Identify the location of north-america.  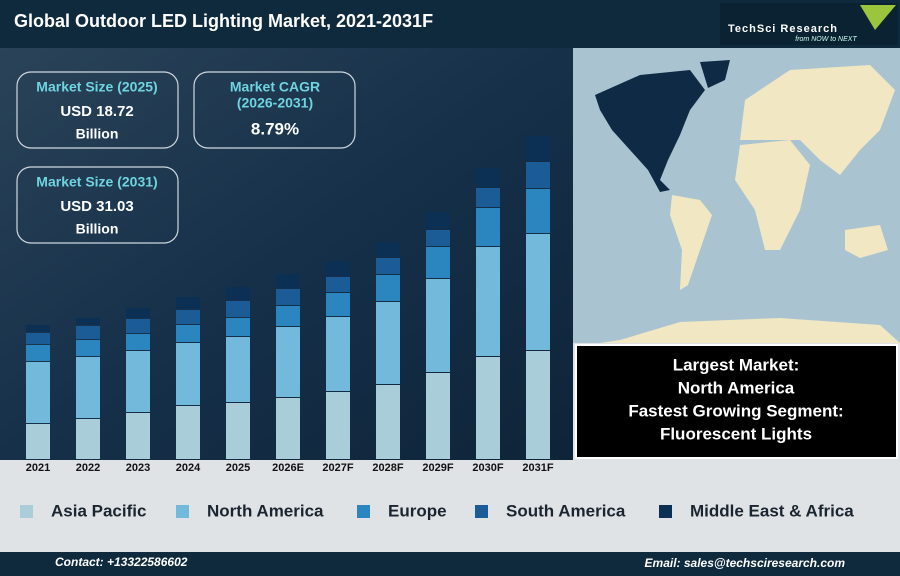
(650, 131).